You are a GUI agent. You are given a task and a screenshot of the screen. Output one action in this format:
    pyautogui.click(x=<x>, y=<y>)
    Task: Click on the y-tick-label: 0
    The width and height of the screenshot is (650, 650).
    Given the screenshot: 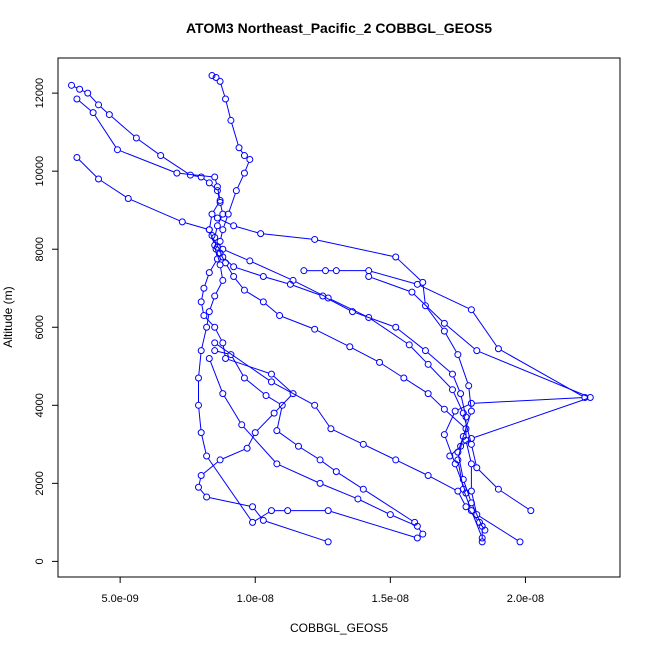 What is the action you would take?
    pyautogui.click(x=40, y=561)
    